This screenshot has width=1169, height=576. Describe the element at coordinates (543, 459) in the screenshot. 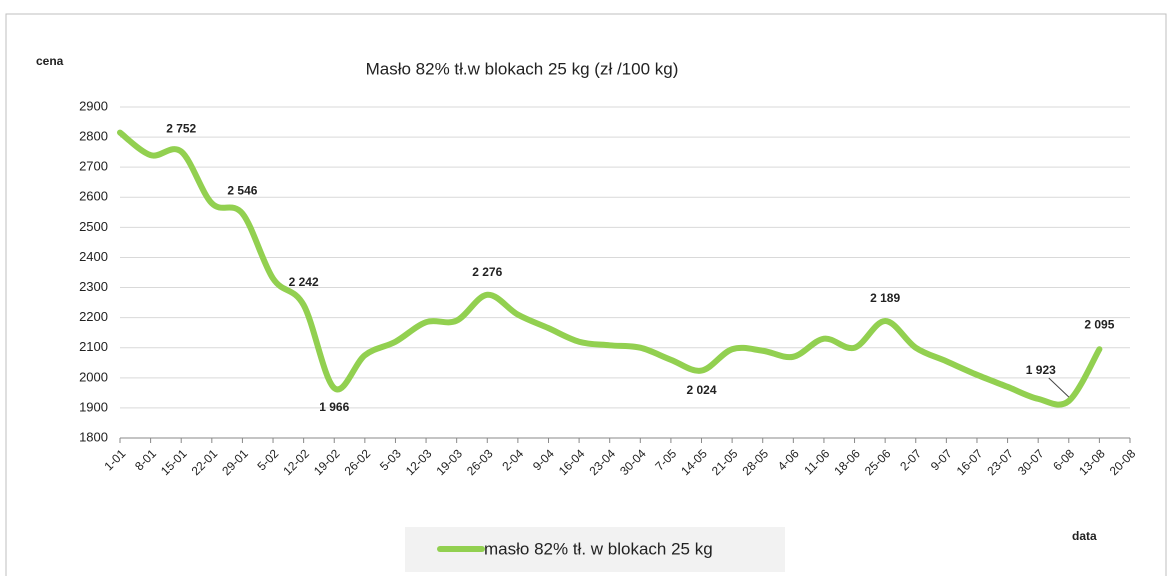

I see `x-tick-label: 9-04` at that location.